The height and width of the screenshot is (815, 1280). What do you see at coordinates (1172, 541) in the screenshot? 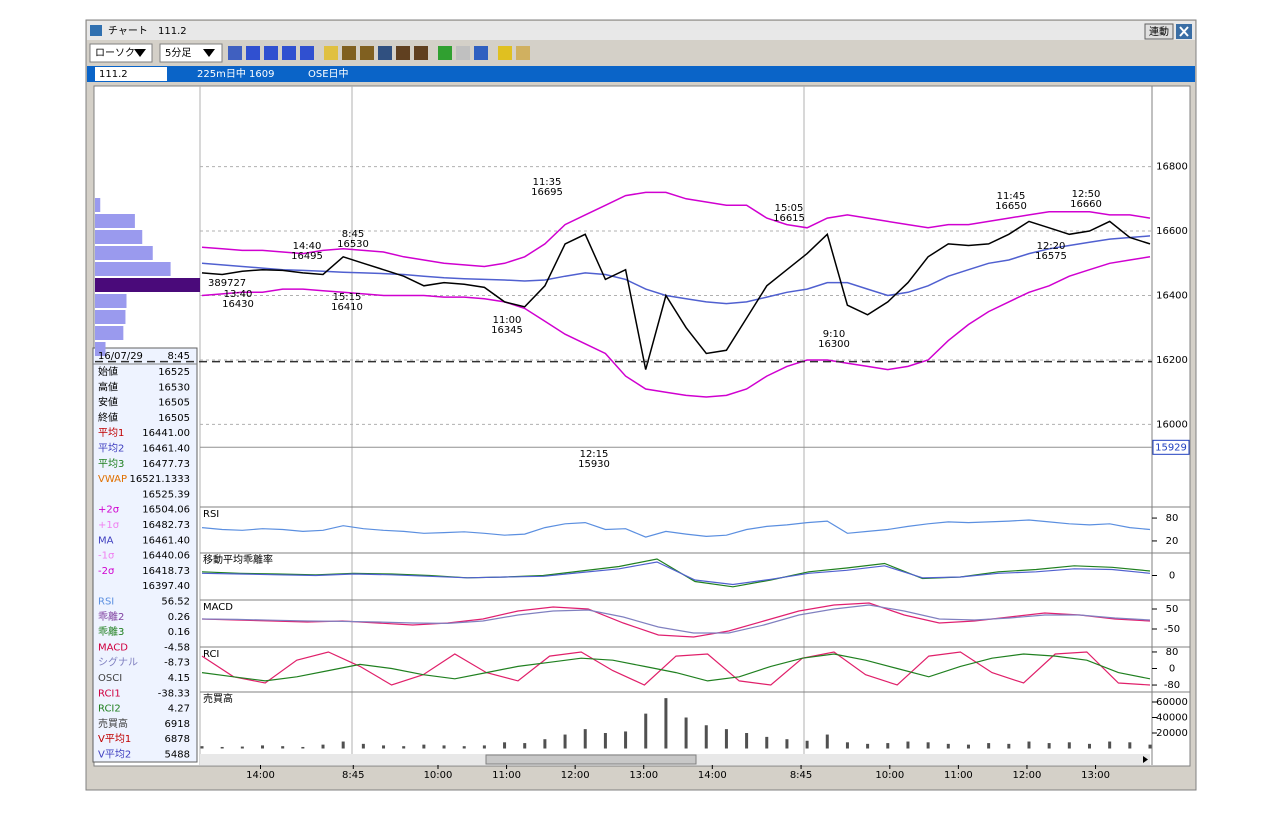
I see `y-tick-label: 20` at bounding box center [1172, 541].